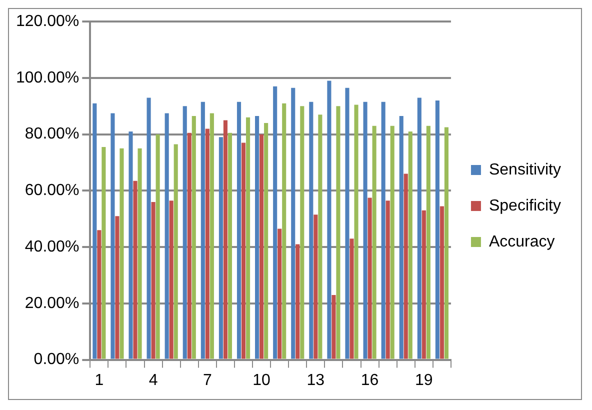 The width and height of the screenshot is (592, 410). Describe the element at coordinates (521, 241) in the screenshot. I see `legend-label: Accuracy` at that location.